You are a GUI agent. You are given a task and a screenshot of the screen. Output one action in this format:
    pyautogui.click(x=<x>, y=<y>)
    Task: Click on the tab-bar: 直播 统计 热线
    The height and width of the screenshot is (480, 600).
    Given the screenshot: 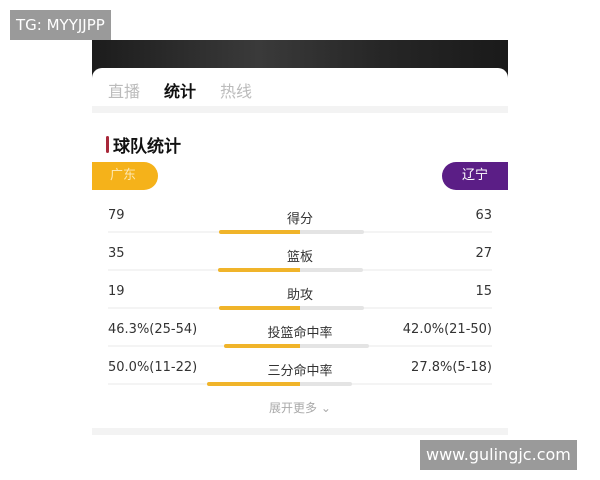 What is the action you would take?
    pyautogui.click(x=180, y=93)
    